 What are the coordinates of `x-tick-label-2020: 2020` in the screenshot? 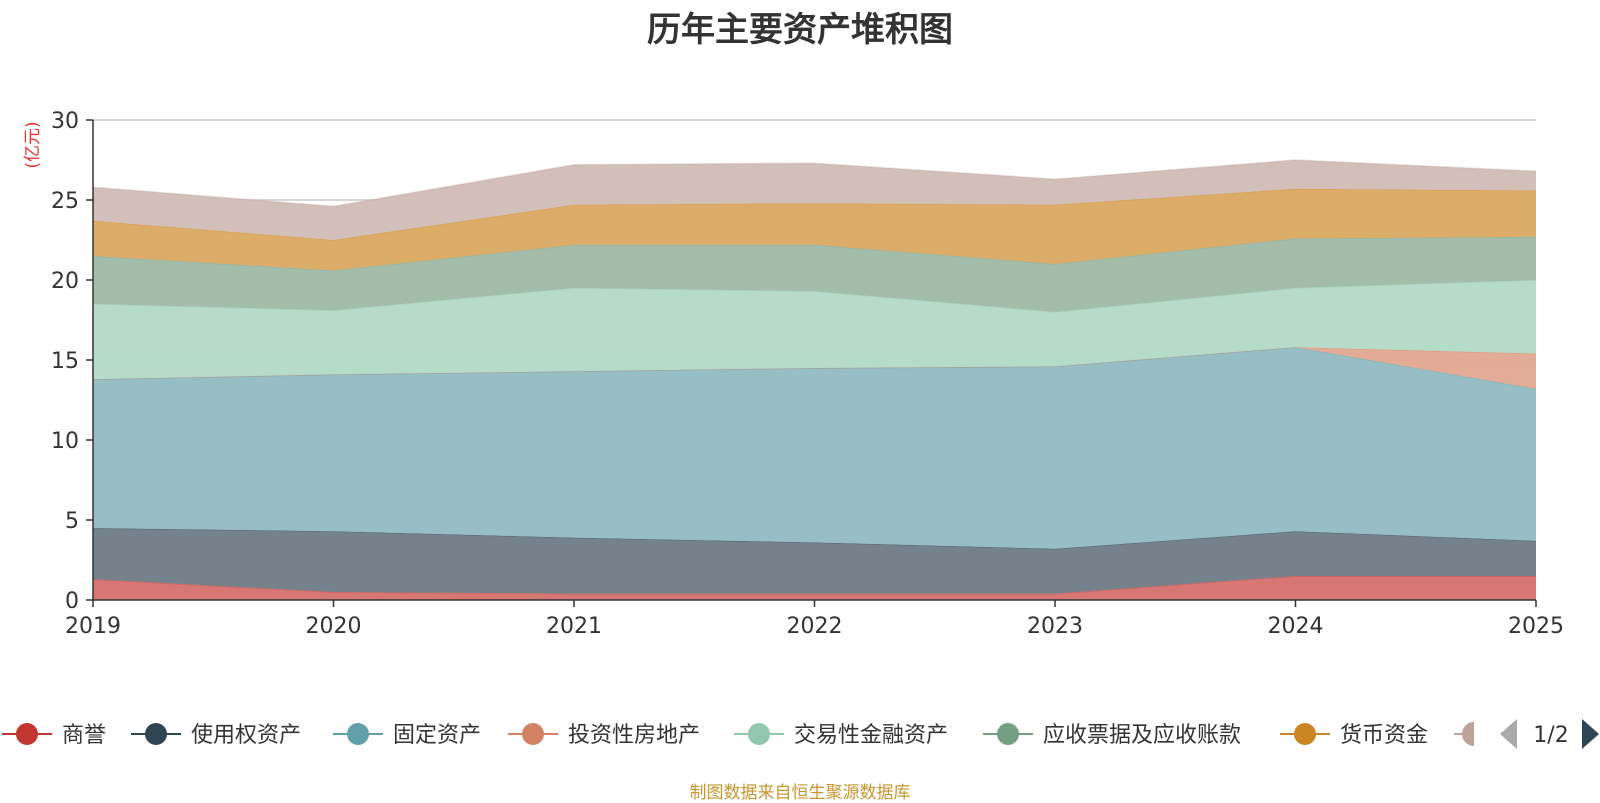 It's located at (334, 626).